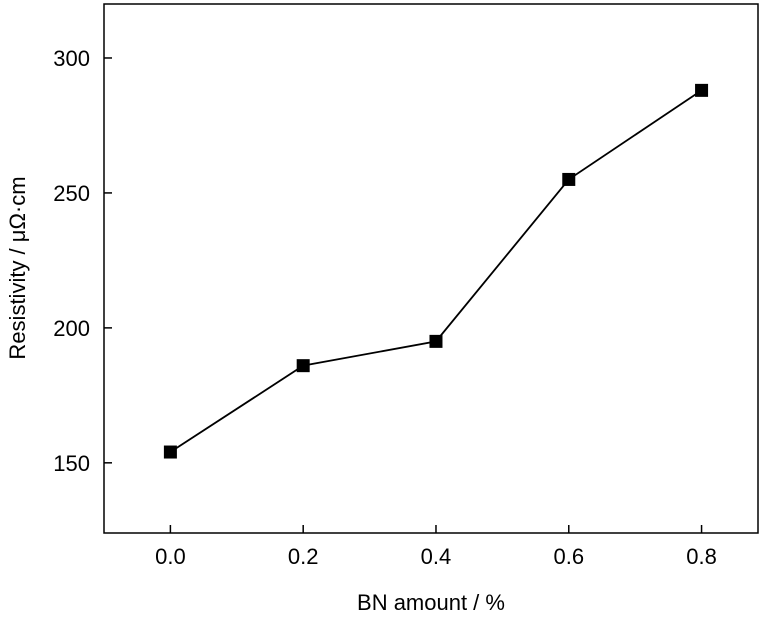 This screenshot has width=768, height=623. Describe the element at coordinates (170, 556) in the screenshot. I see `x-tick-label: 0.0` at that location.